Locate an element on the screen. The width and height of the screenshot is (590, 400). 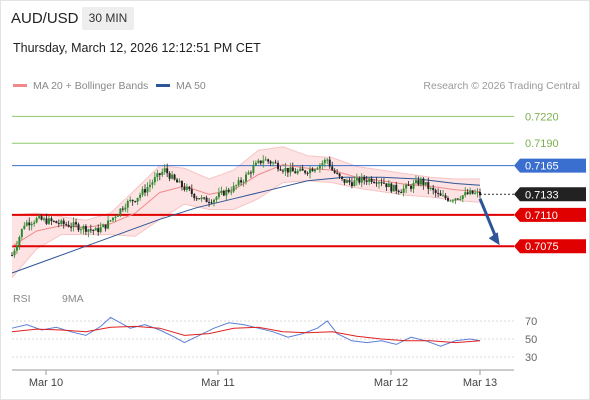
forecast-arrow-head is located at coordinates (494, 239).